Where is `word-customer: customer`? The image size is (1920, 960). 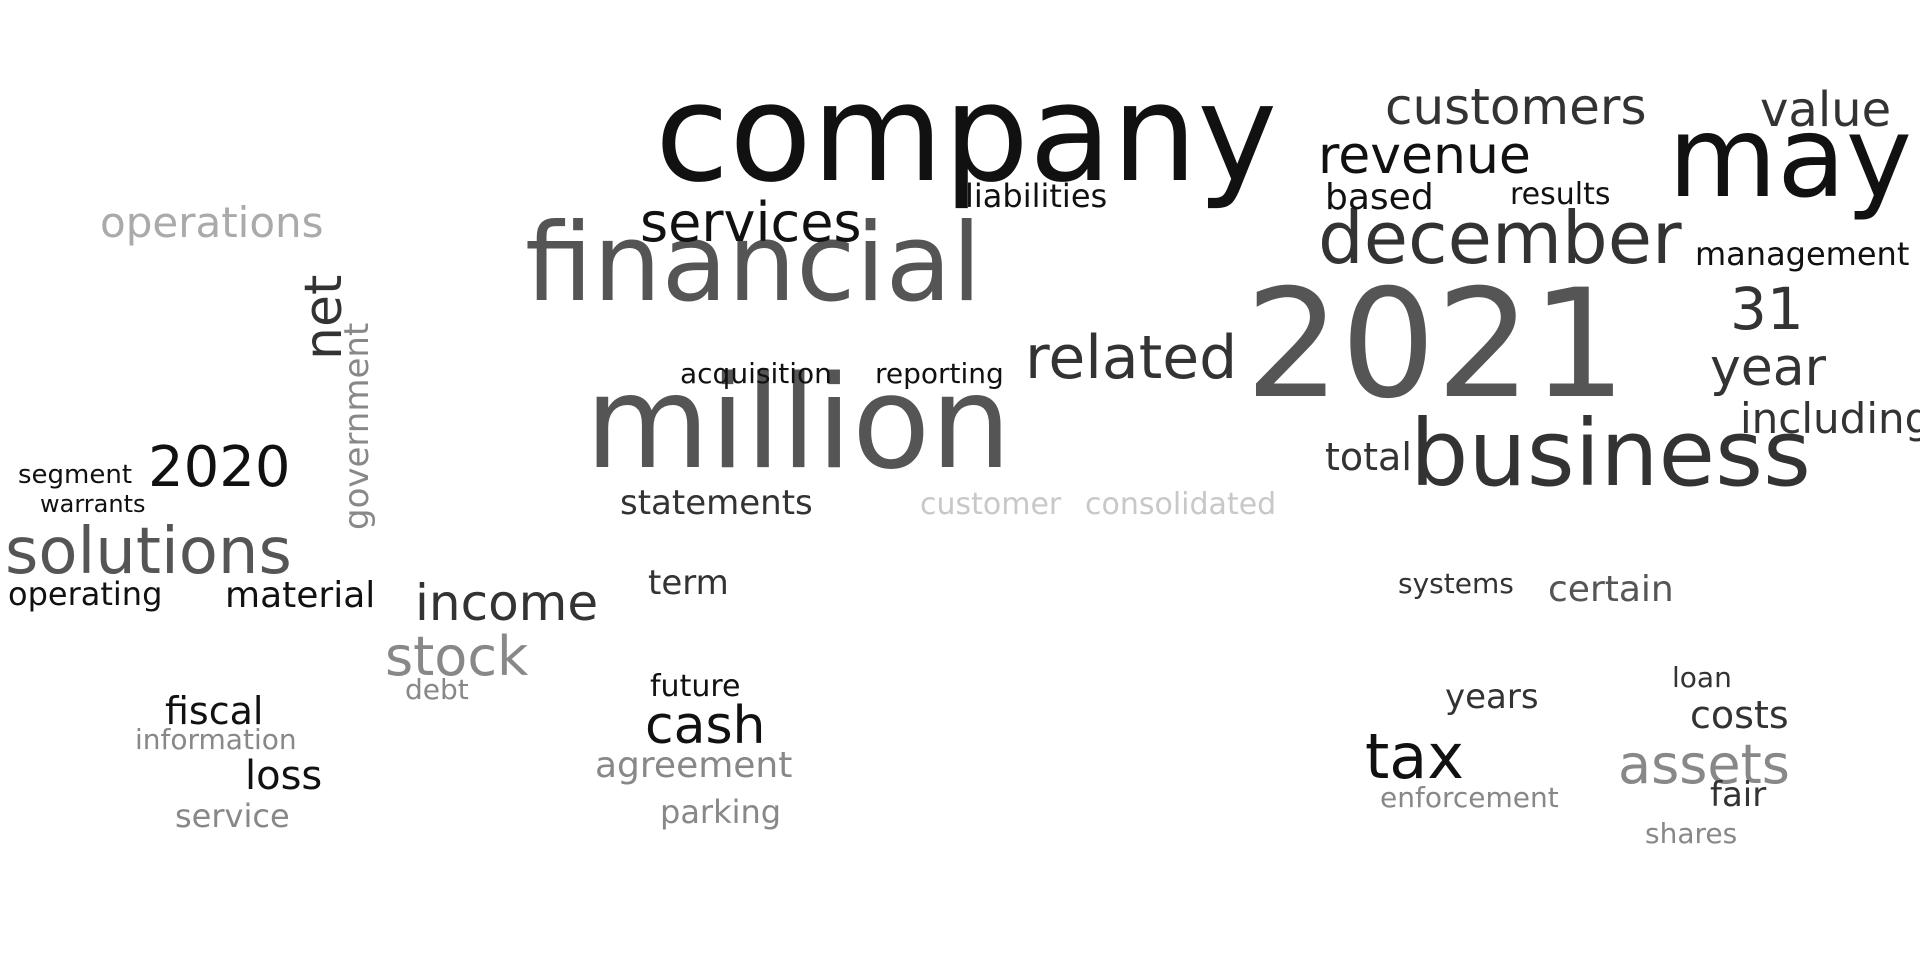 word-customer: customer is located at coordinates (991, 504).